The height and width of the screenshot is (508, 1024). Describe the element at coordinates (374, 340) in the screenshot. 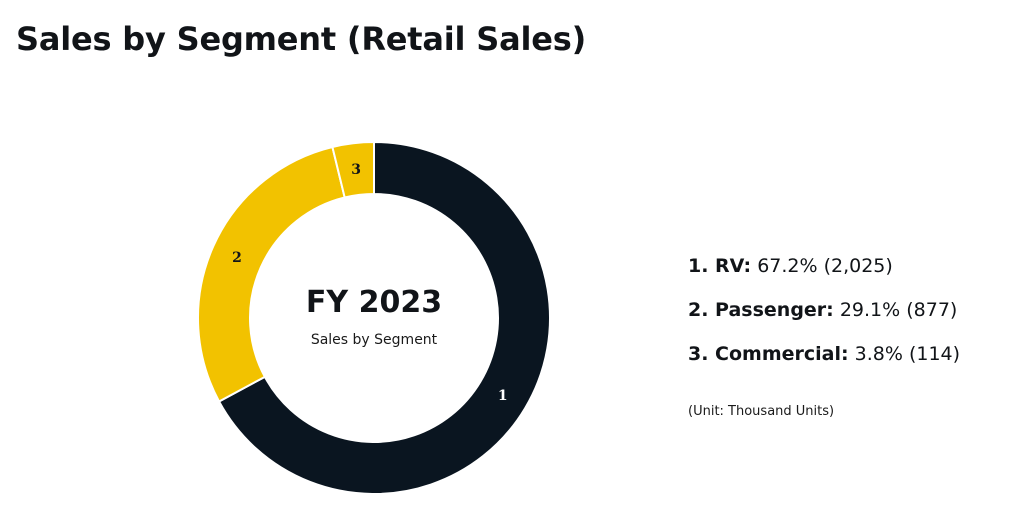

I see `chart-center-subtitle: Sales by Segment` at that location.